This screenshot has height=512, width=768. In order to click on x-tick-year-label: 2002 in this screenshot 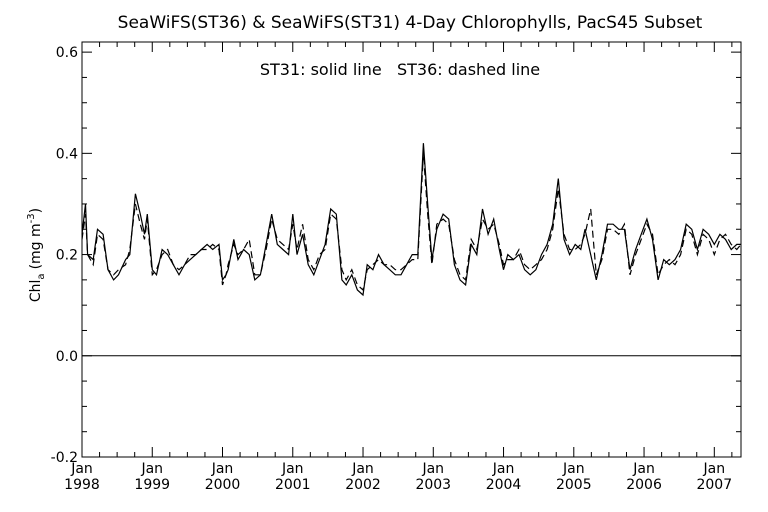, I will do `click(363, 485)`.